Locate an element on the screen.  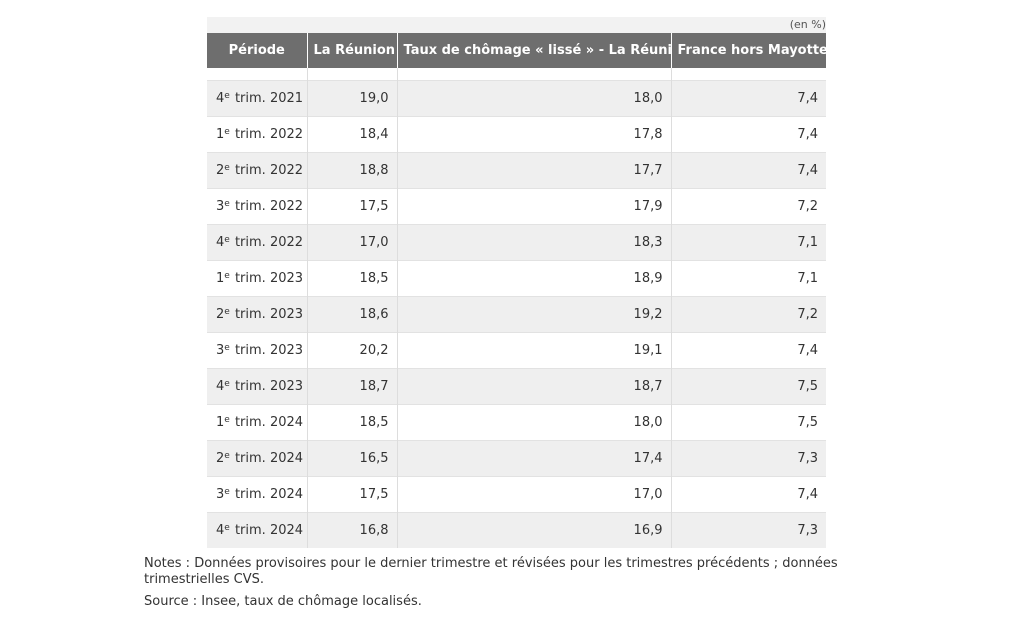
cell-la-reunion: 16,8 is located at coordinates (351, 530).